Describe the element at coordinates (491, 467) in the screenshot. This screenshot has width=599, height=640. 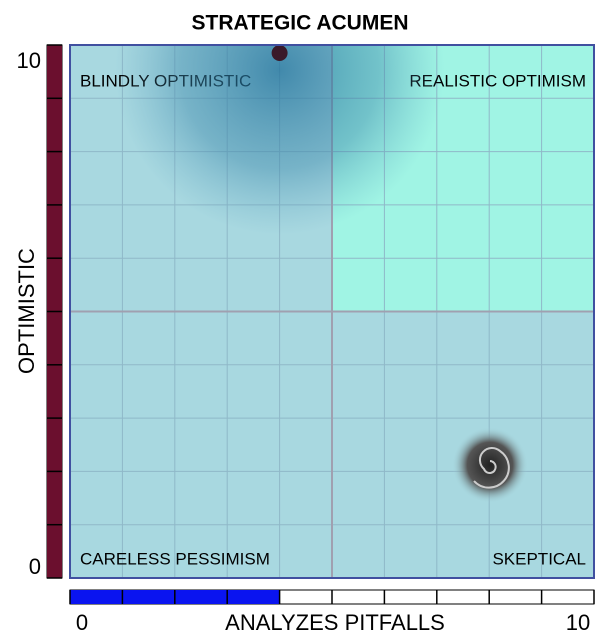
I see `spiral-arm` at that location.